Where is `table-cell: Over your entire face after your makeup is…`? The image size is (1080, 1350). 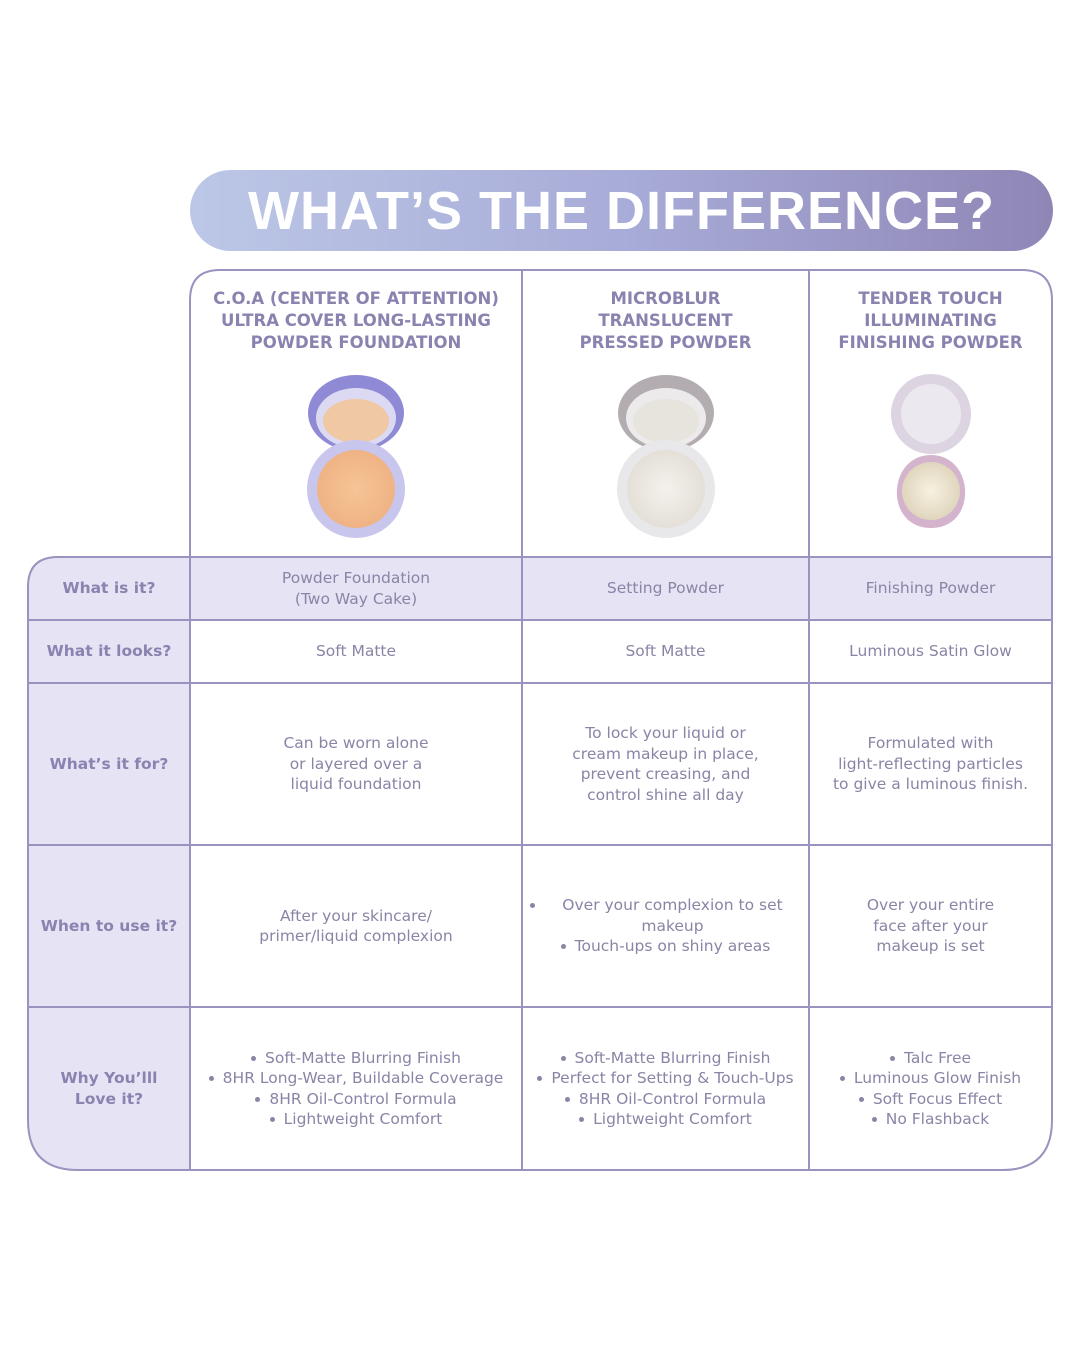
table-cell: Over your entire face after your makeup is… is located at coordinates (930, 926).